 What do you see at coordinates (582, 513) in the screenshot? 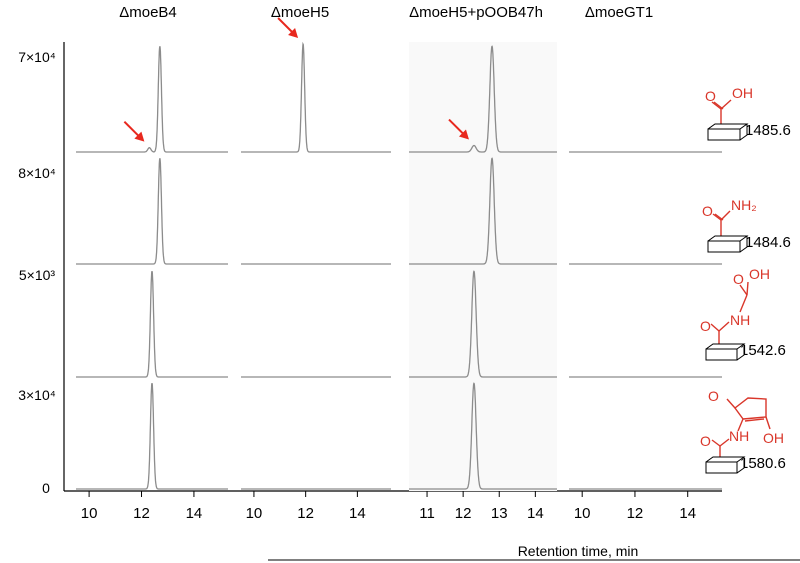
I see `x-tick-label-col-4-1: 10` at bounding box center [582, 513].